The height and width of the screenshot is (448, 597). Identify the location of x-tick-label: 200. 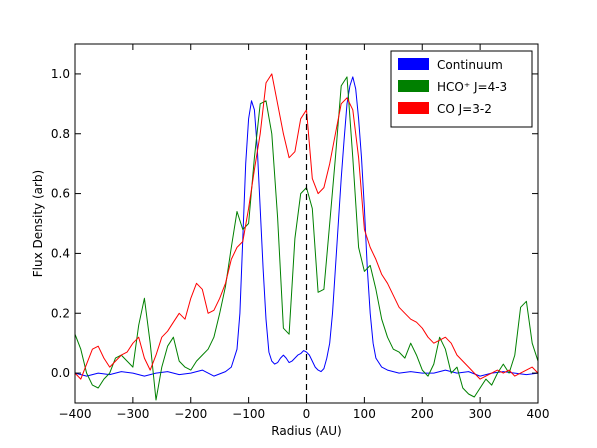
(422, 414).